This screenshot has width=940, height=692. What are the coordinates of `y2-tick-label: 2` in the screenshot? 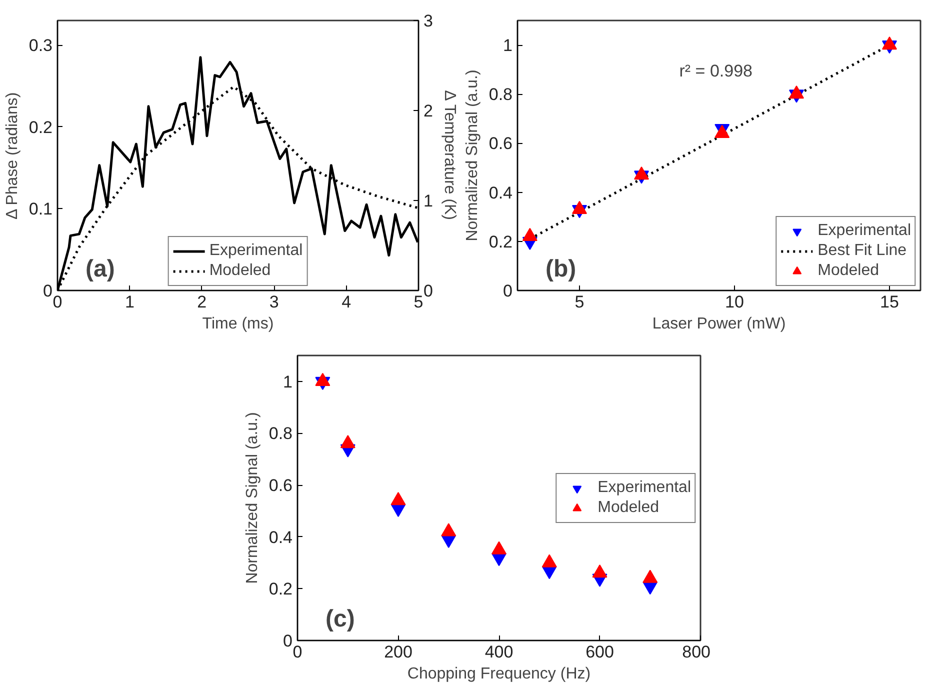 It's located at (428, 111).